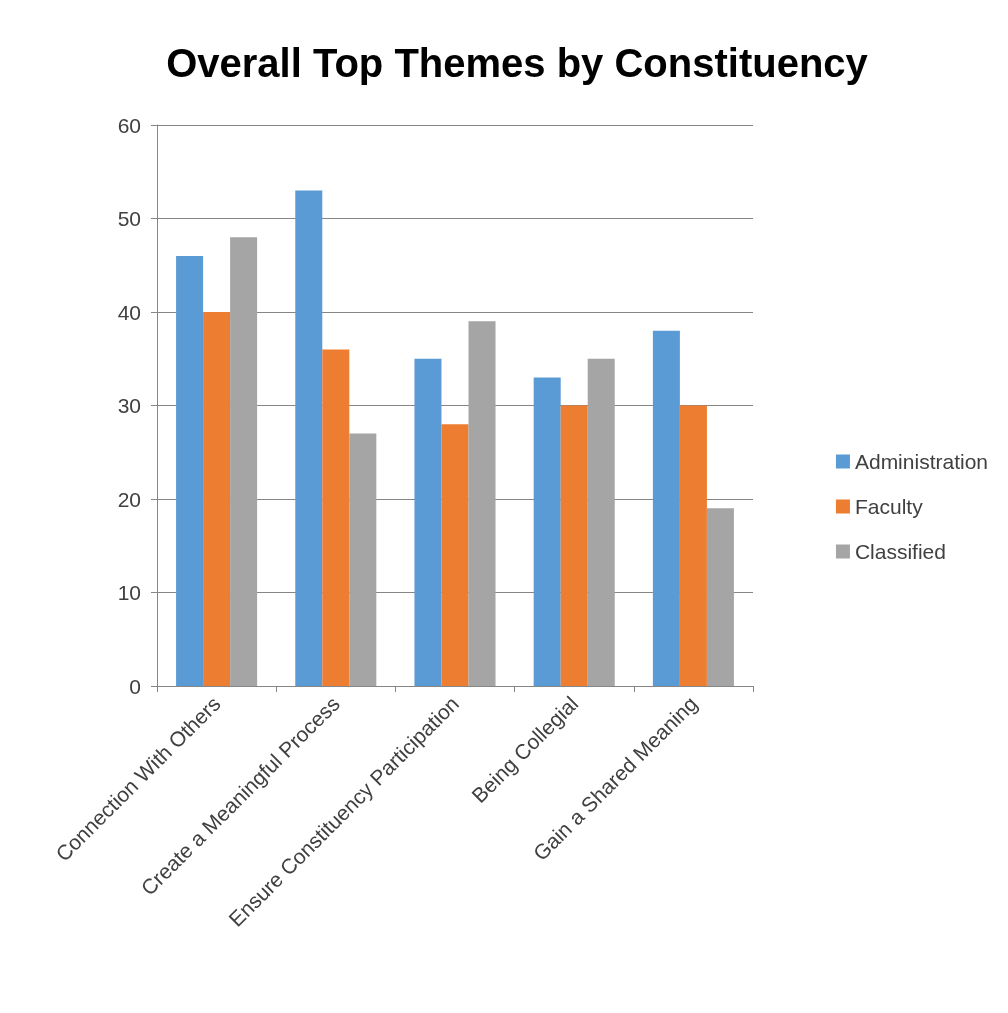 The width and height of the screenshot is (1008, 1013). I want to click on y-tick-label: 0, so click(135, 686).